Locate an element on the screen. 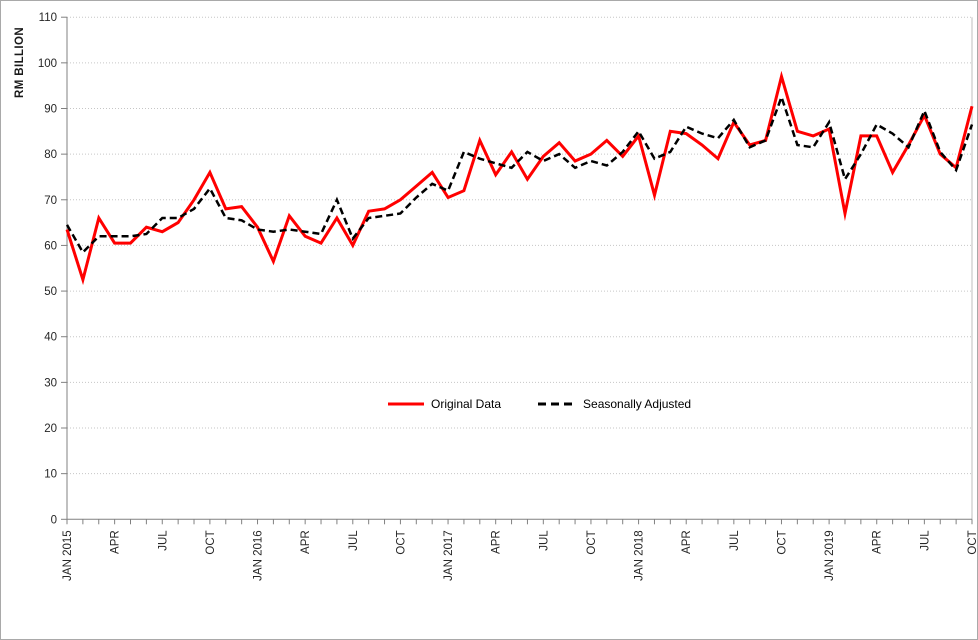 The width and height of the screenshot is (978, 640). x-tick-label-JAN 2019: JAN 2019 is located at coordinates (830, 555).